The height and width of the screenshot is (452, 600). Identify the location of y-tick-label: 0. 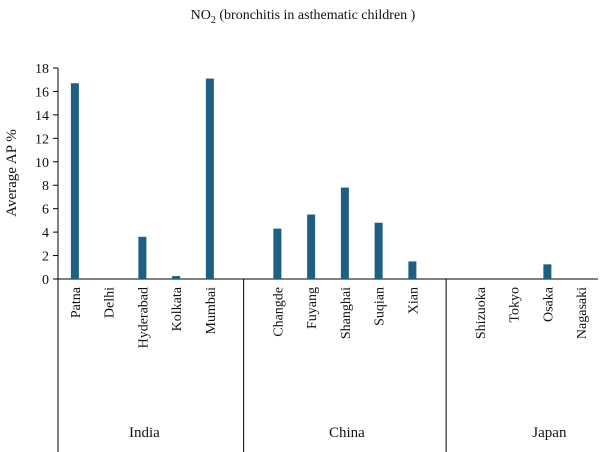
(45, 280).